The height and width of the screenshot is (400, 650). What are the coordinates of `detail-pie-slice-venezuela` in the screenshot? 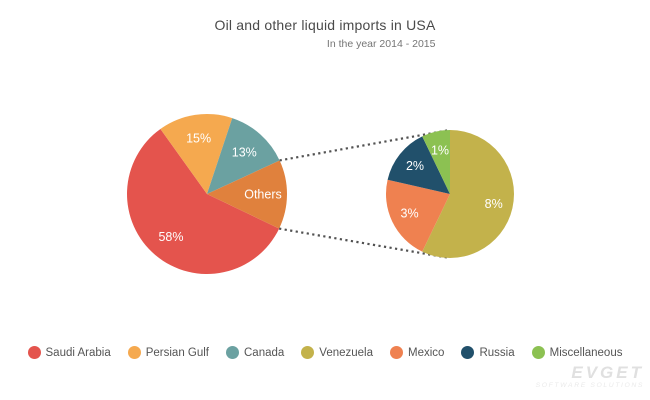 It's located at (468, 194).